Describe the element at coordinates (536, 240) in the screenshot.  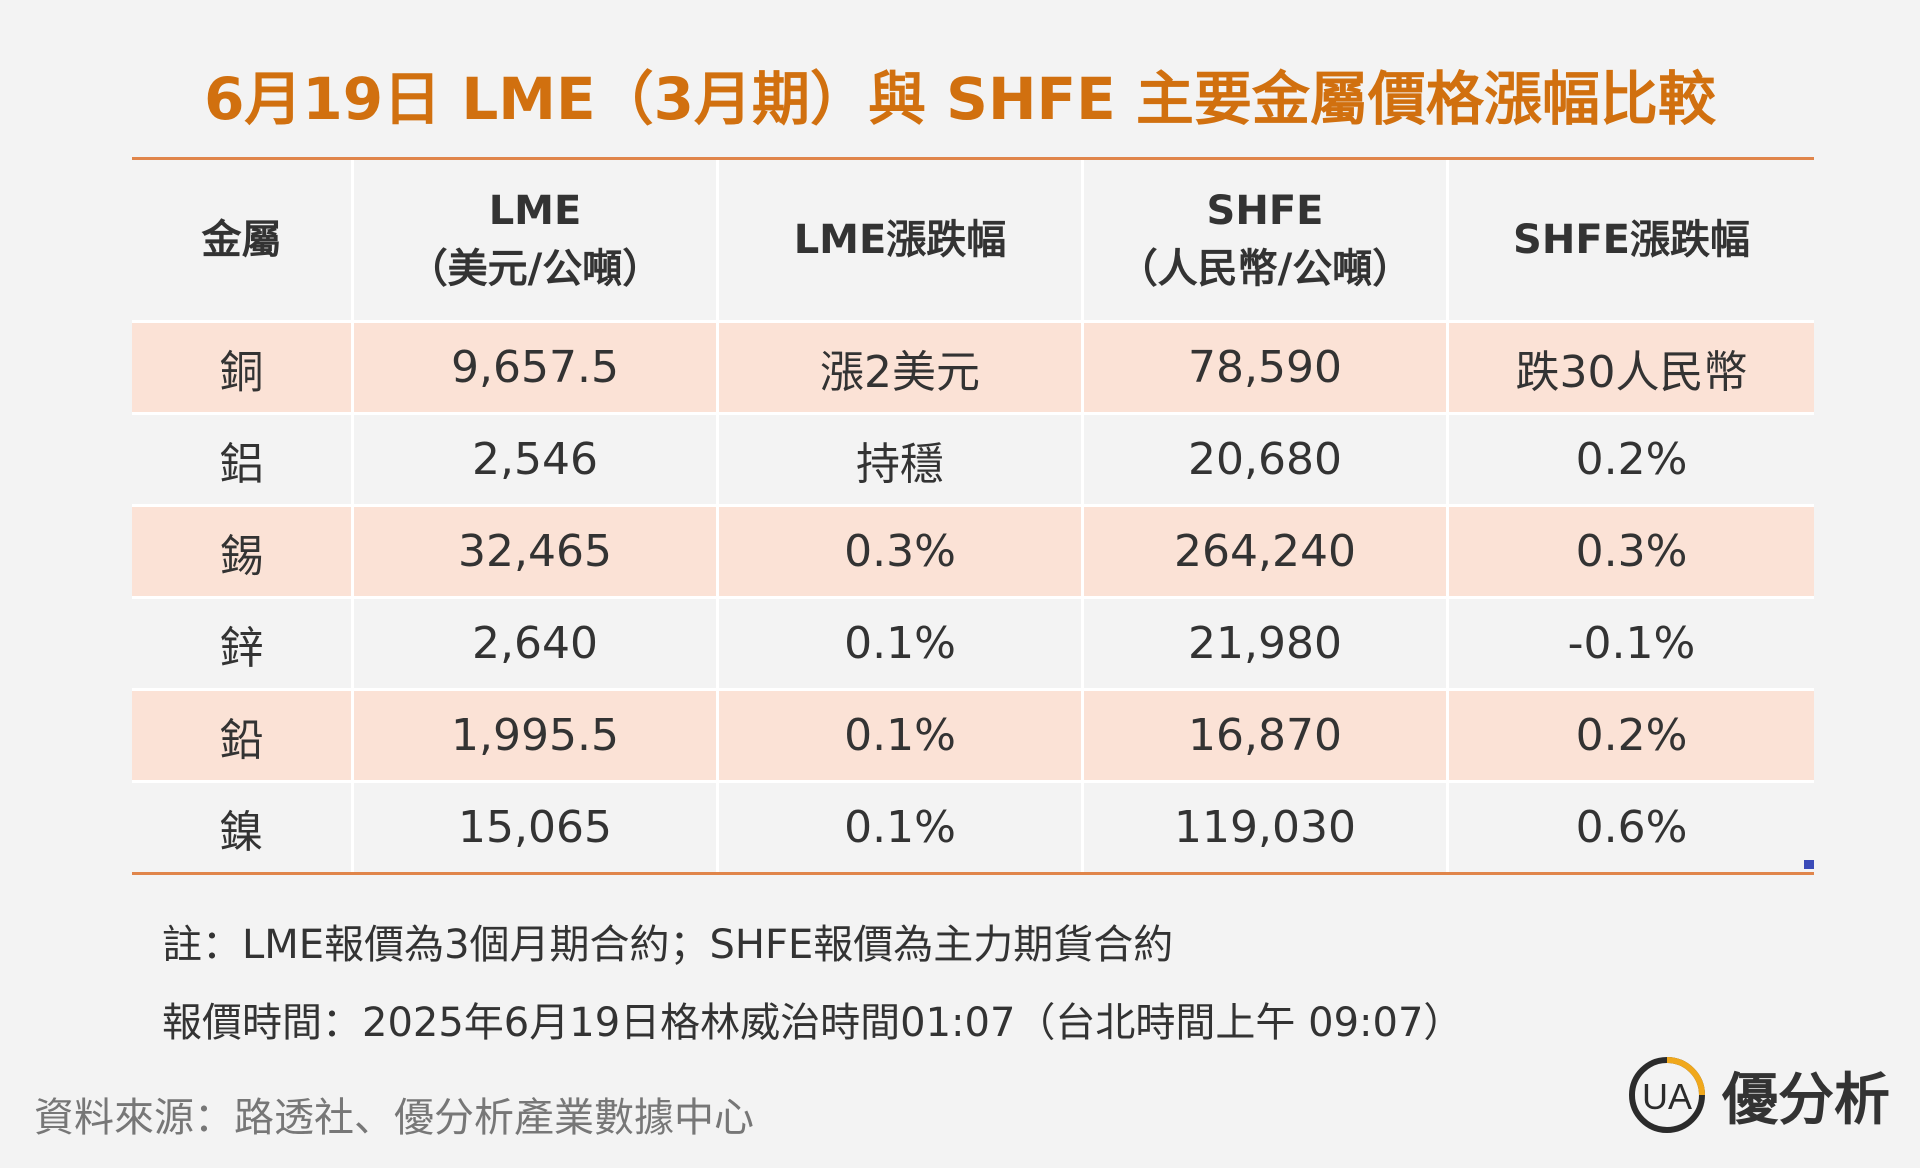
I see `header-cell-lme-price: LME （美元/公噸）` at that location.